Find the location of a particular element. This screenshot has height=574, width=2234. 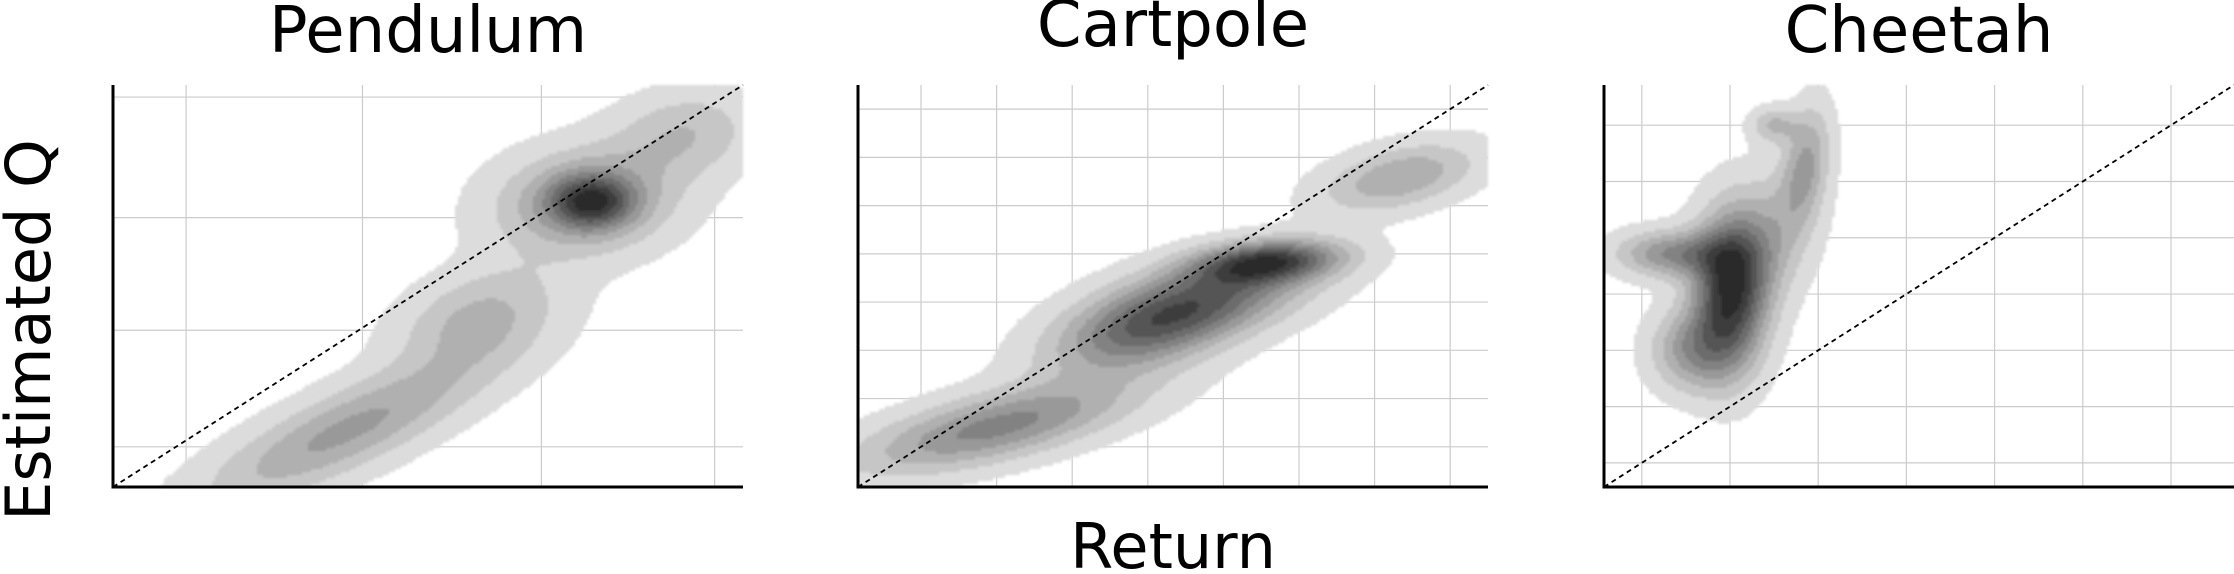

panel-title: Cheetah is located at coordinates (1919, 34).